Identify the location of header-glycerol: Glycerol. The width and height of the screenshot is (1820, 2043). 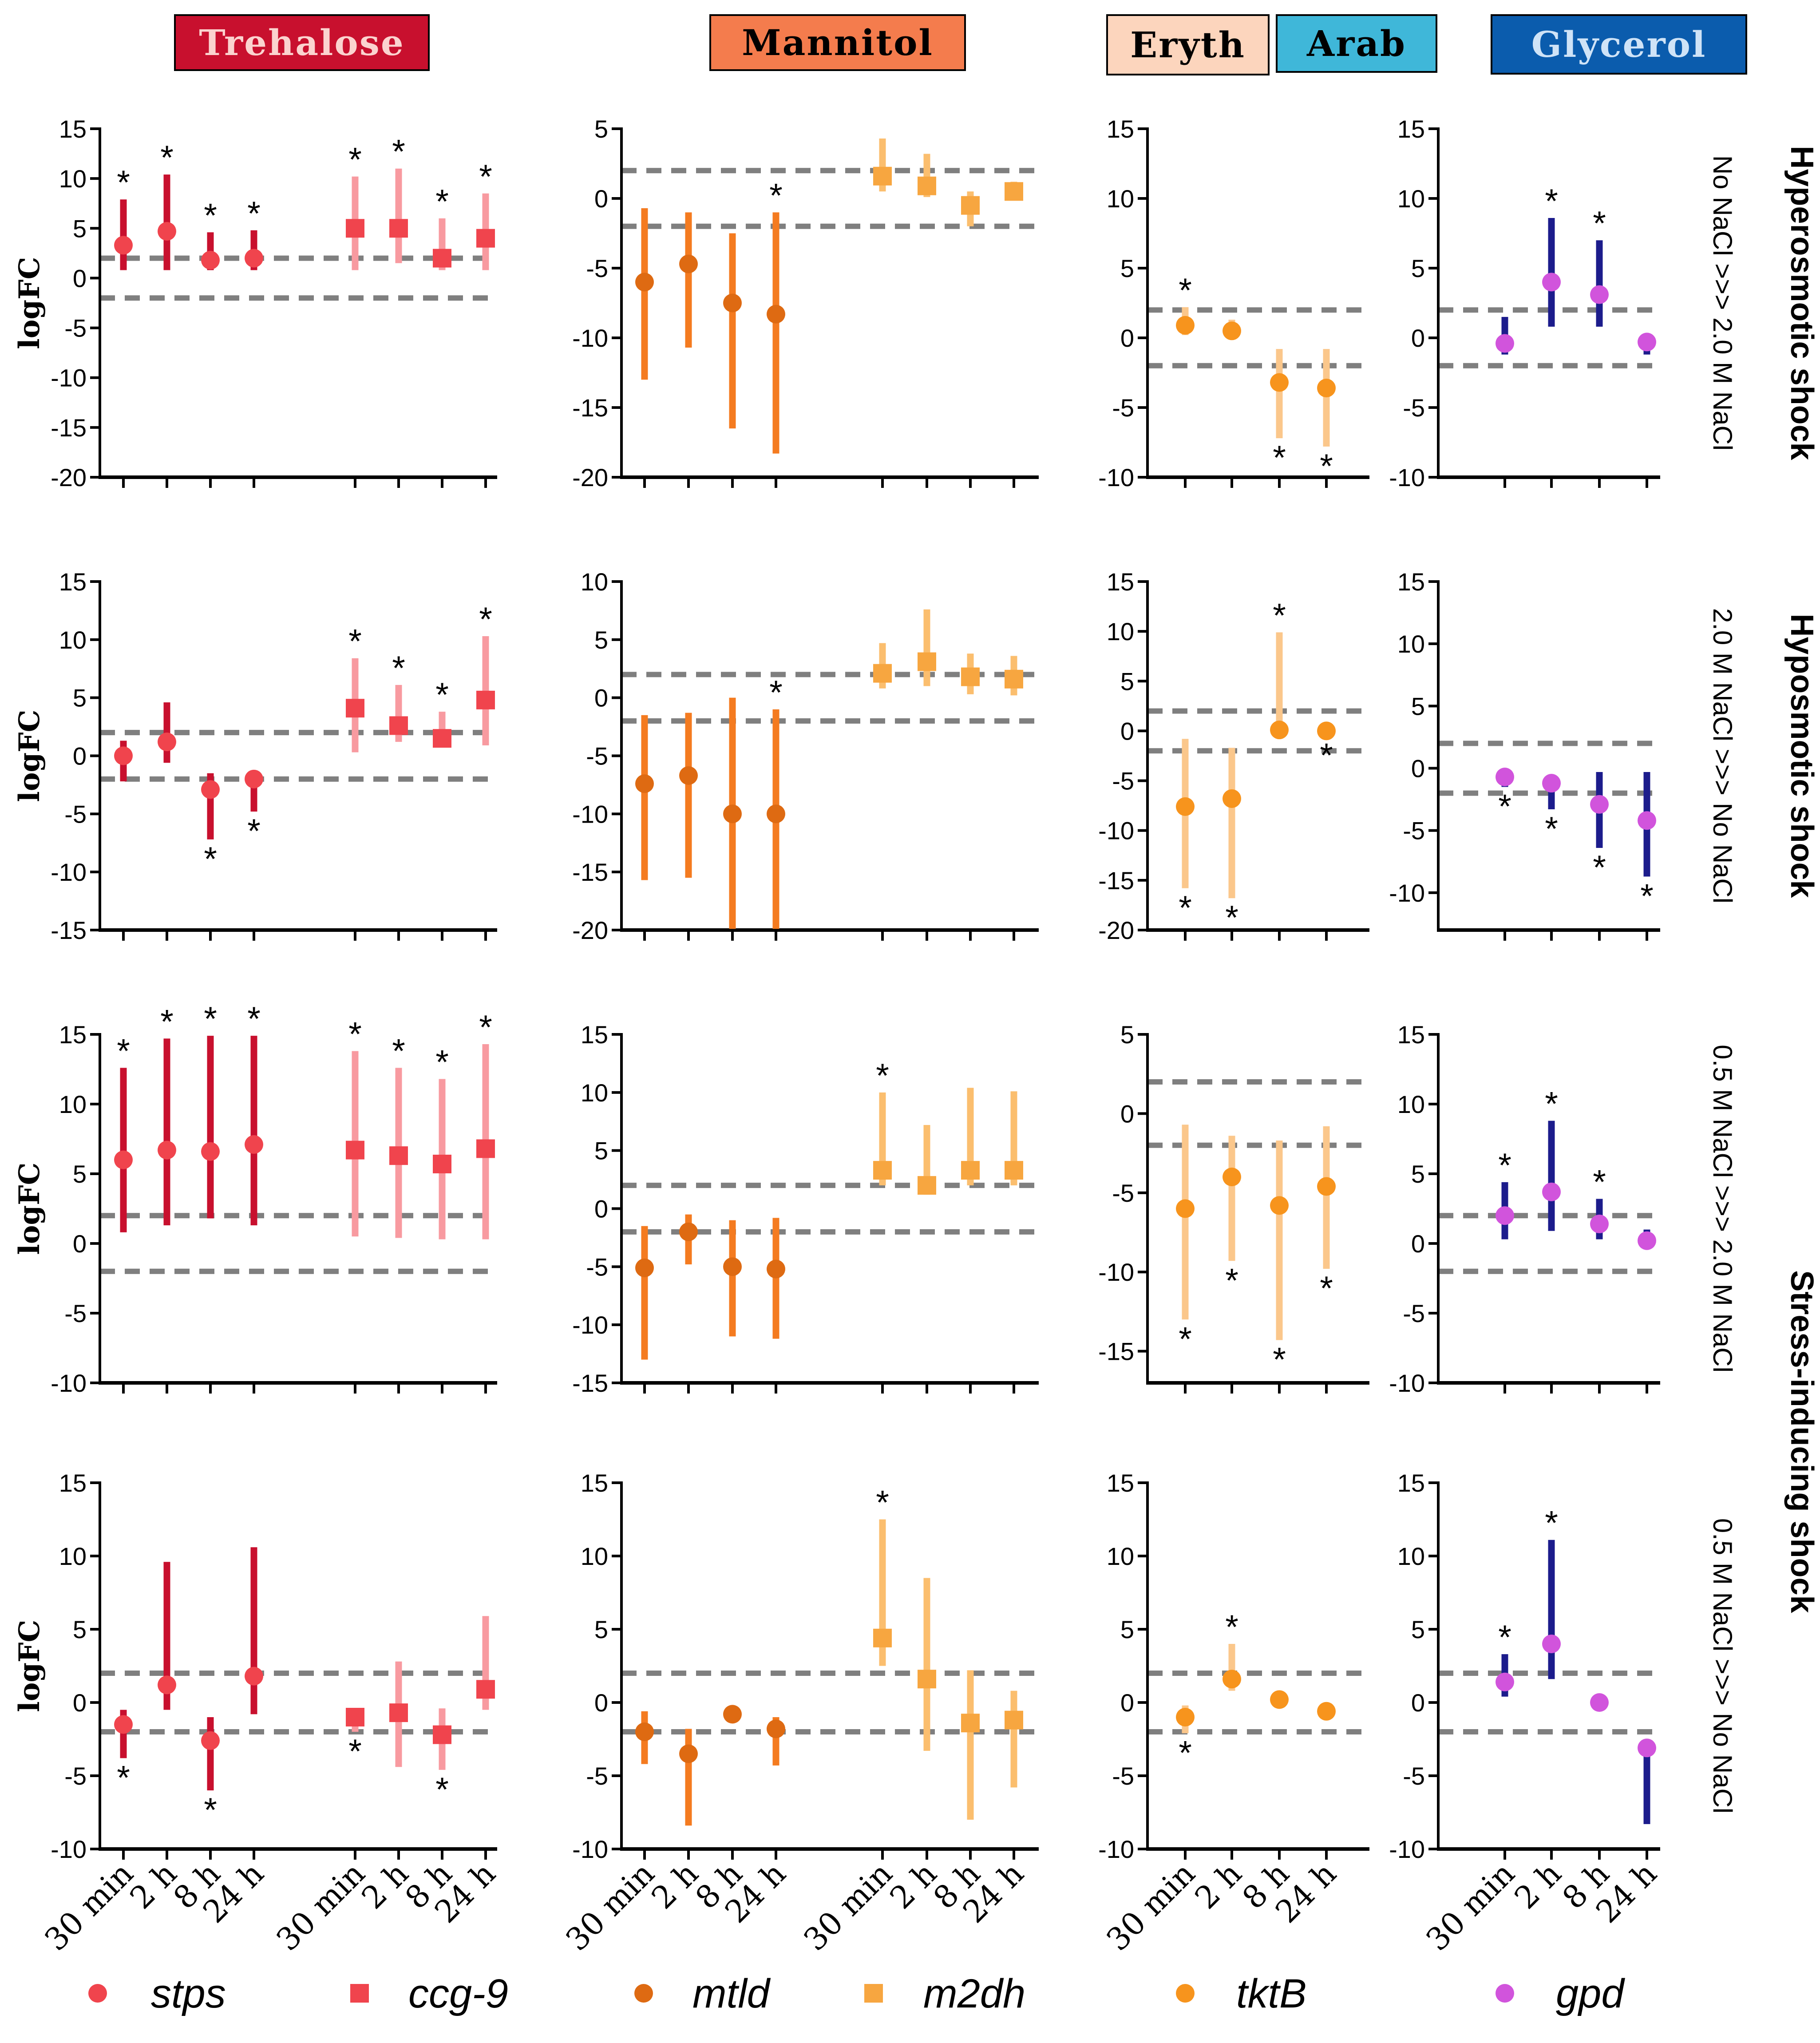
(1619, 44).